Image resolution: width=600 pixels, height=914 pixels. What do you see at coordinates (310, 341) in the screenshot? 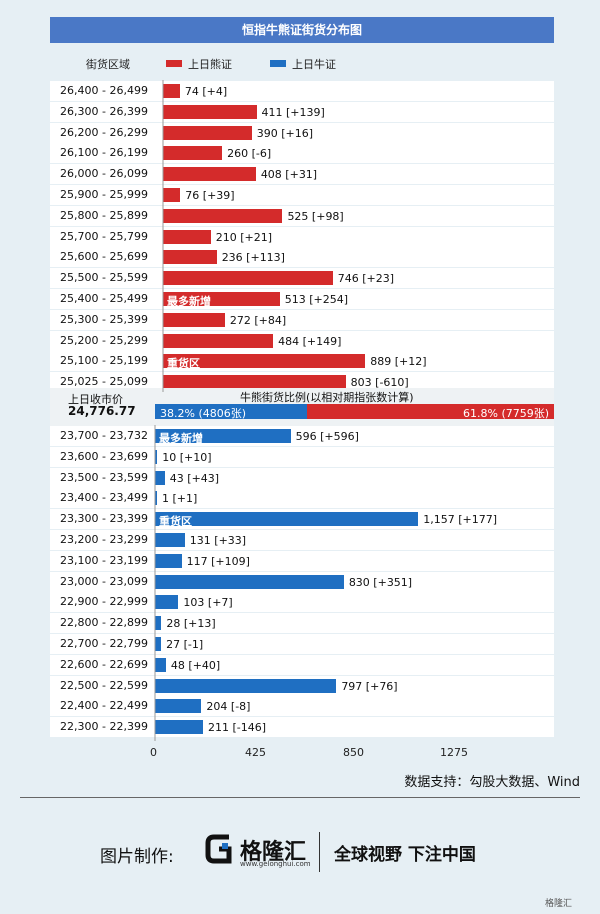
I see `bear-value-label: 484 [+149]` at bounding box center [310, 341].